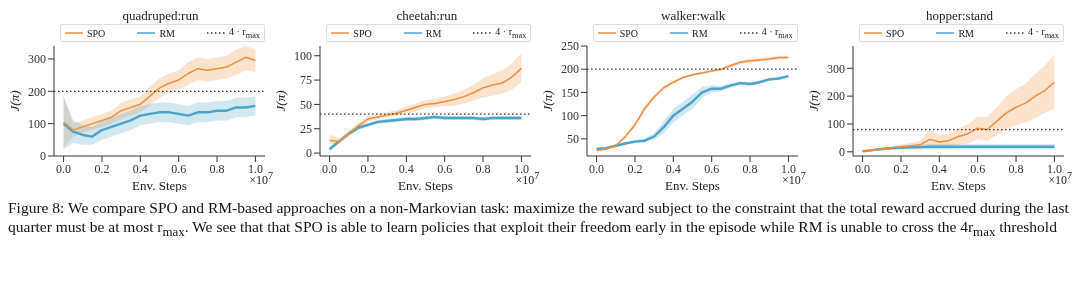  What do you see at coordinates (569, 46) in the screenshot?
I see `y-tick-label: 250` at bounding box center [569, 46].